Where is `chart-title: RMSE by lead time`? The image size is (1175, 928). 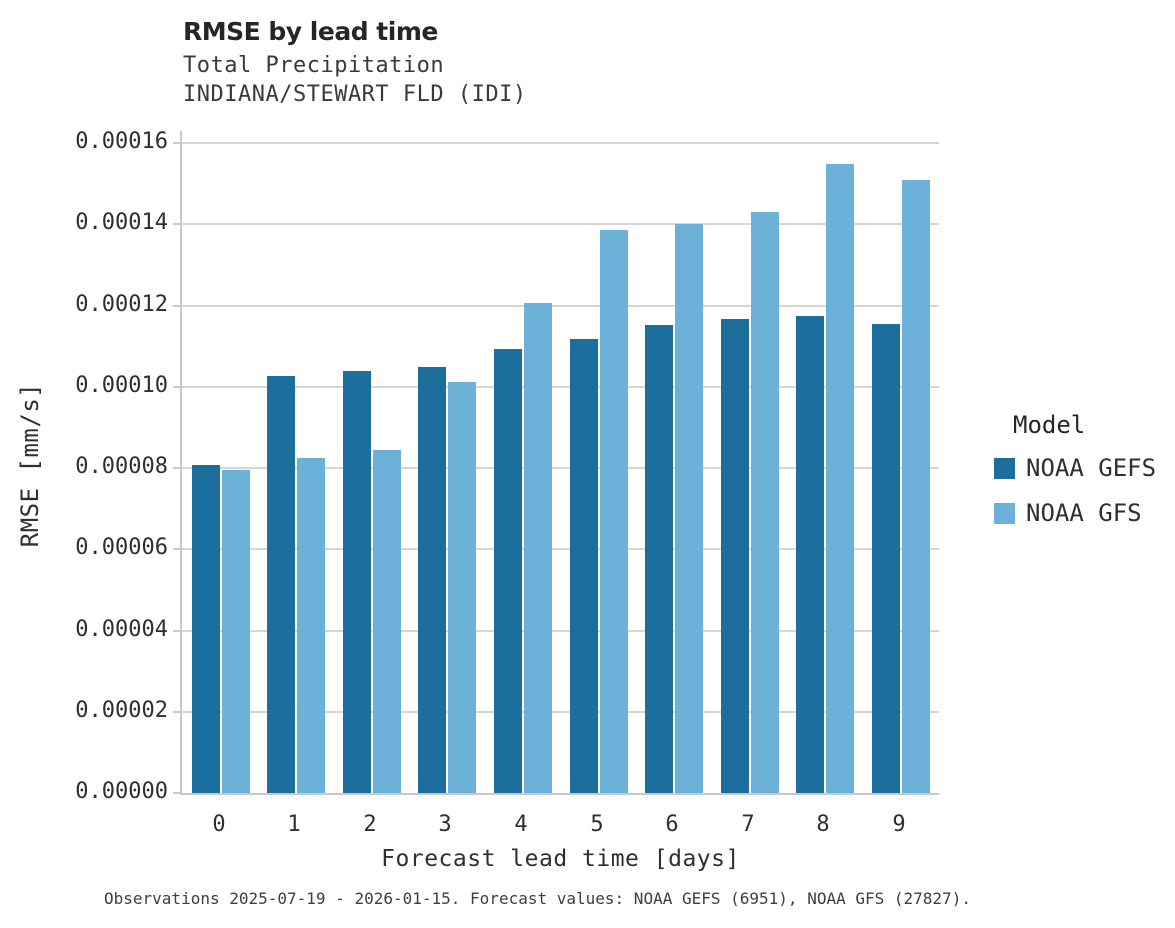
chart-title: RMSE by lead time is located at coordinates (310, 31).